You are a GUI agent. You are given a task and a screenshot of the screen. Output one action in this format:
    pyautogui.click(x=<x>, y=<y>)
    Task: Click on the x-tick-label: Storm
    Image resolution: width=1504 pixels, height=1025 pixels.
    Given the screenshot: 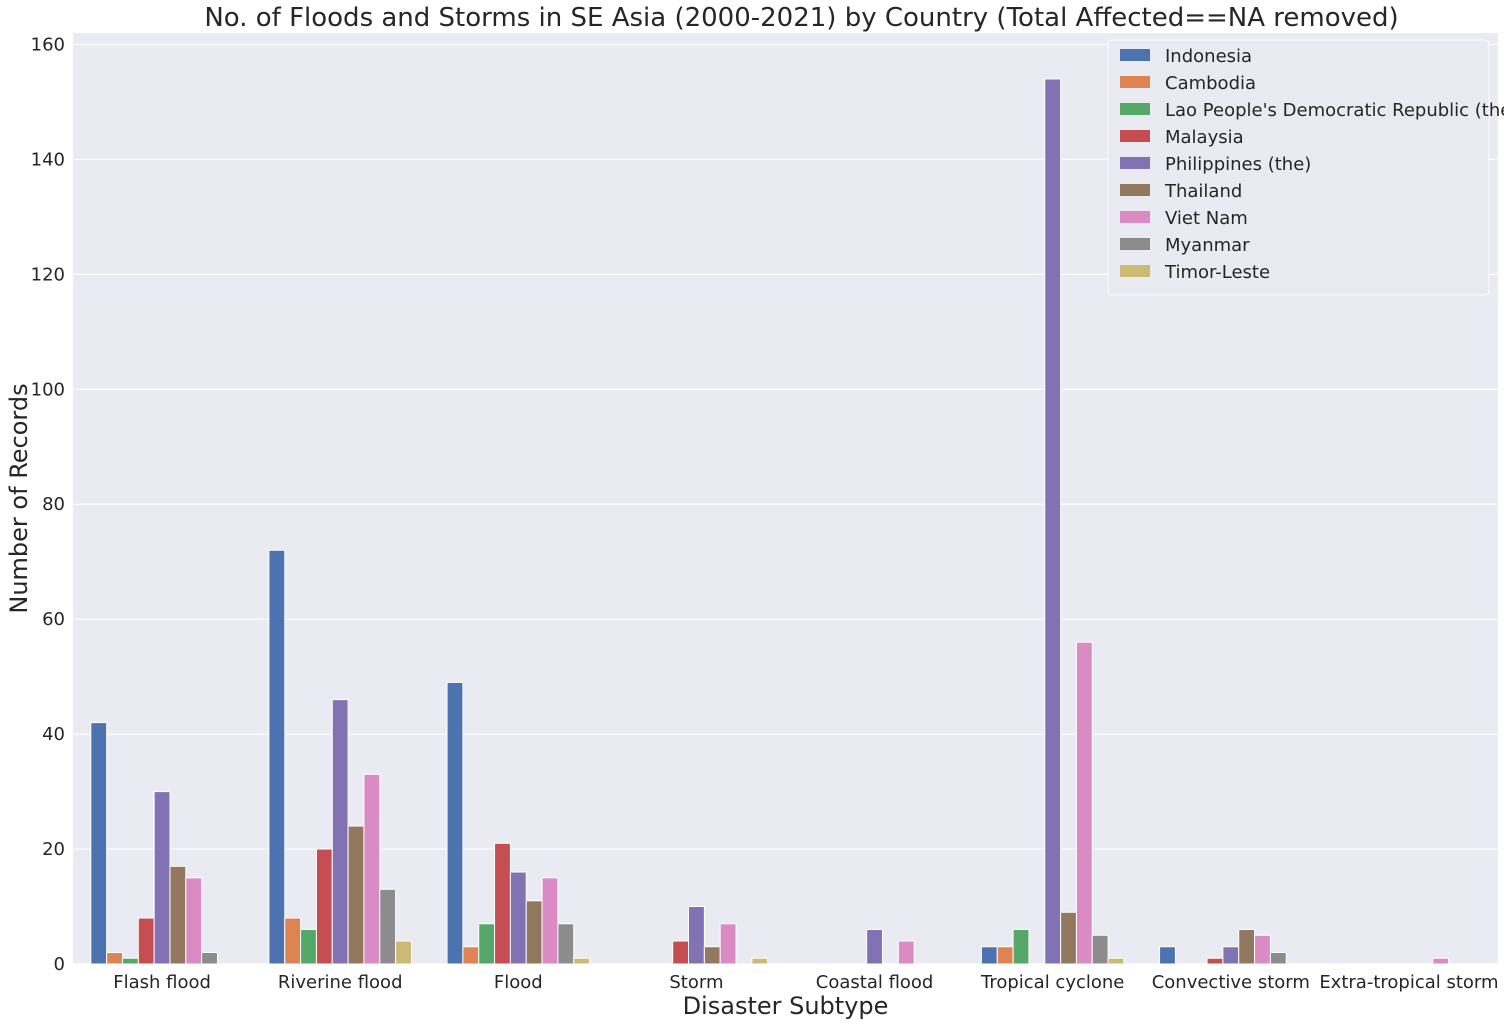 What is the action you would take?
    pyautogui.click(x=696, y=982)
    